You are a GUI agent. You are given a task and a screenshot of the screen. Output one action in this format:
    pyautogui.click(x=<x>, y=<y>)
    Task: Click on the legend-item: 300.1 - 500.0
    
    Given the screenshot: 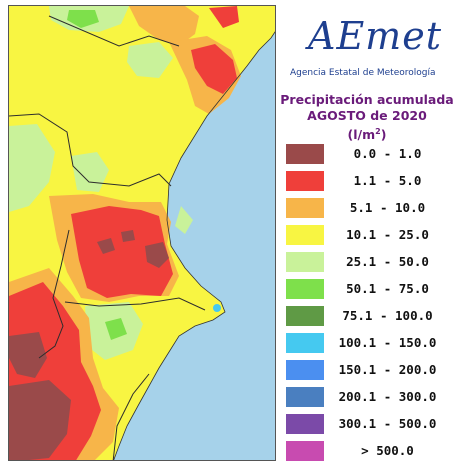 What is the action you would take?
    pyautogui.click(x=368, y=423)
    